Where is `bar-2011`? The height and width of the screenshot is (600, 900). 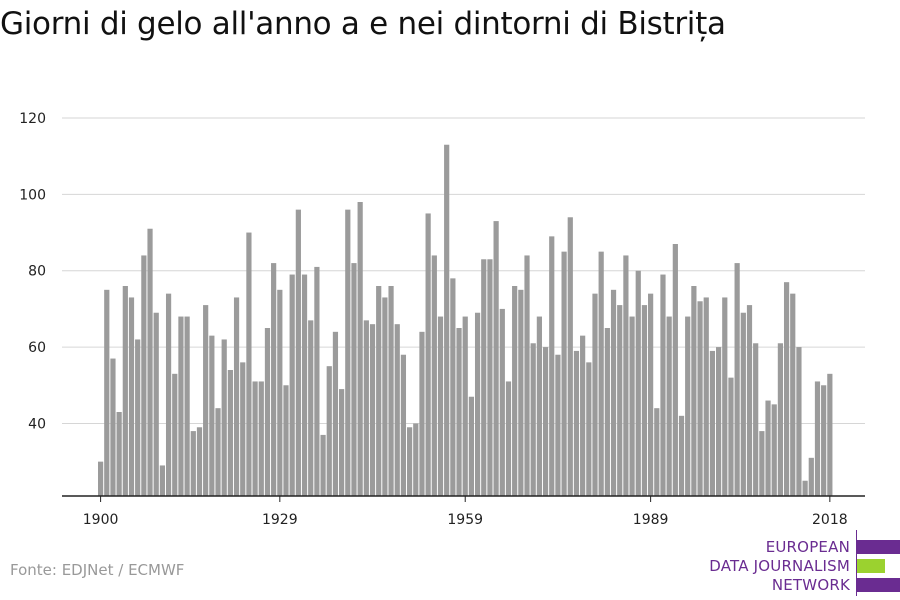
bar-2011 is located at coordinates (786, 389).